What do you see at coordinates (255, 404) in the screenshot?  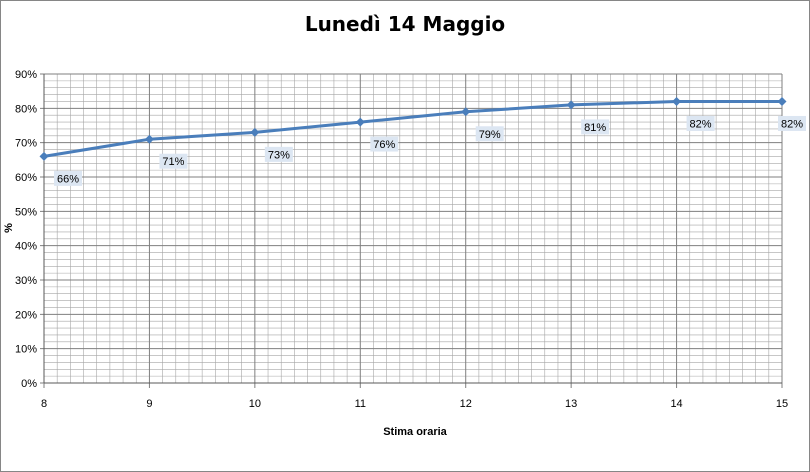 I see `x-tick-label: 10` at bounding box center [255, 404].